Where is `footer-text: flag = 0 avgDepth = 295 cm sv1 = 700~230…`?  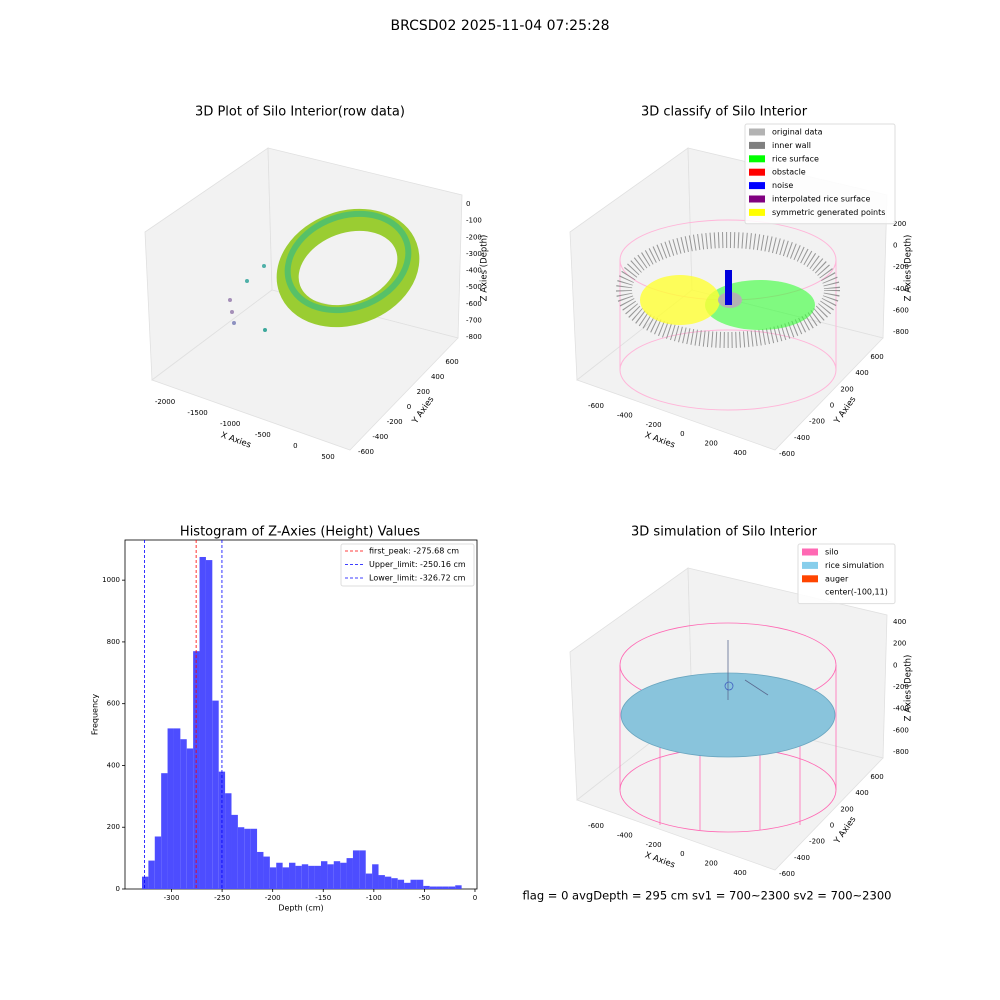
footer-text: flag = 0 avgDepth = 295 cm sv1 = 700~230… is located at coordinates (707, 896).